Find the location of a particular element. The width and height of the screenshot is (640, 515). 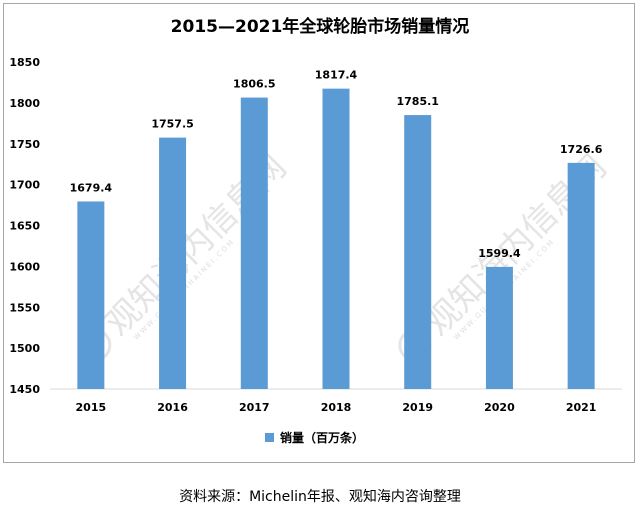

bar-2015 is located at coordinates (91, 295).